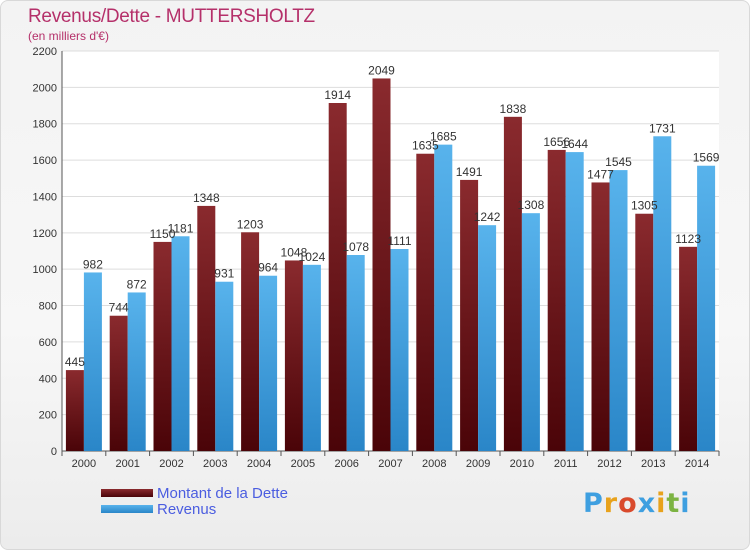  Describe the element at coordinates (531, 205) in the screenshot. I see `data-label-revenue: 1308` at that location.